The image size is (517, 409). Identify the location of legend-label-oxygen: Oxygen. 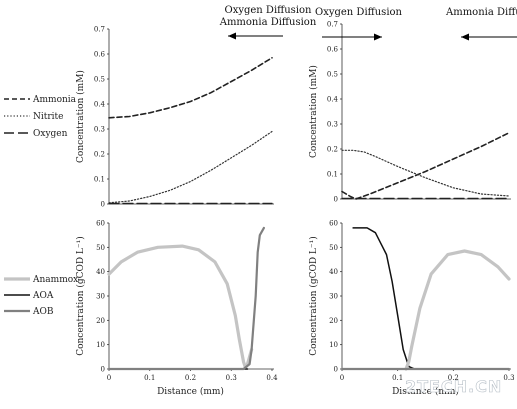
(50, 134).